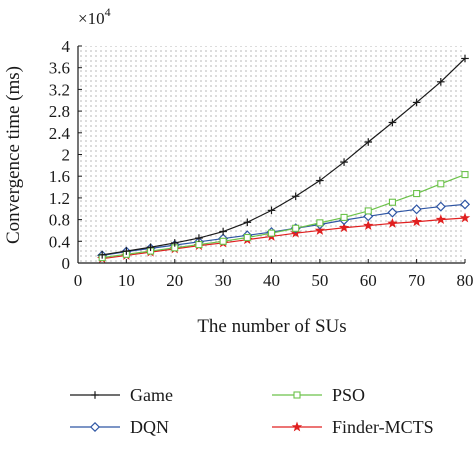 This screenshot has width=474, height=465. What do you see at coordinates (318, 395) in the screenshot?
I see `legend-item-pso: PSO` at bounding box center [318, 395].